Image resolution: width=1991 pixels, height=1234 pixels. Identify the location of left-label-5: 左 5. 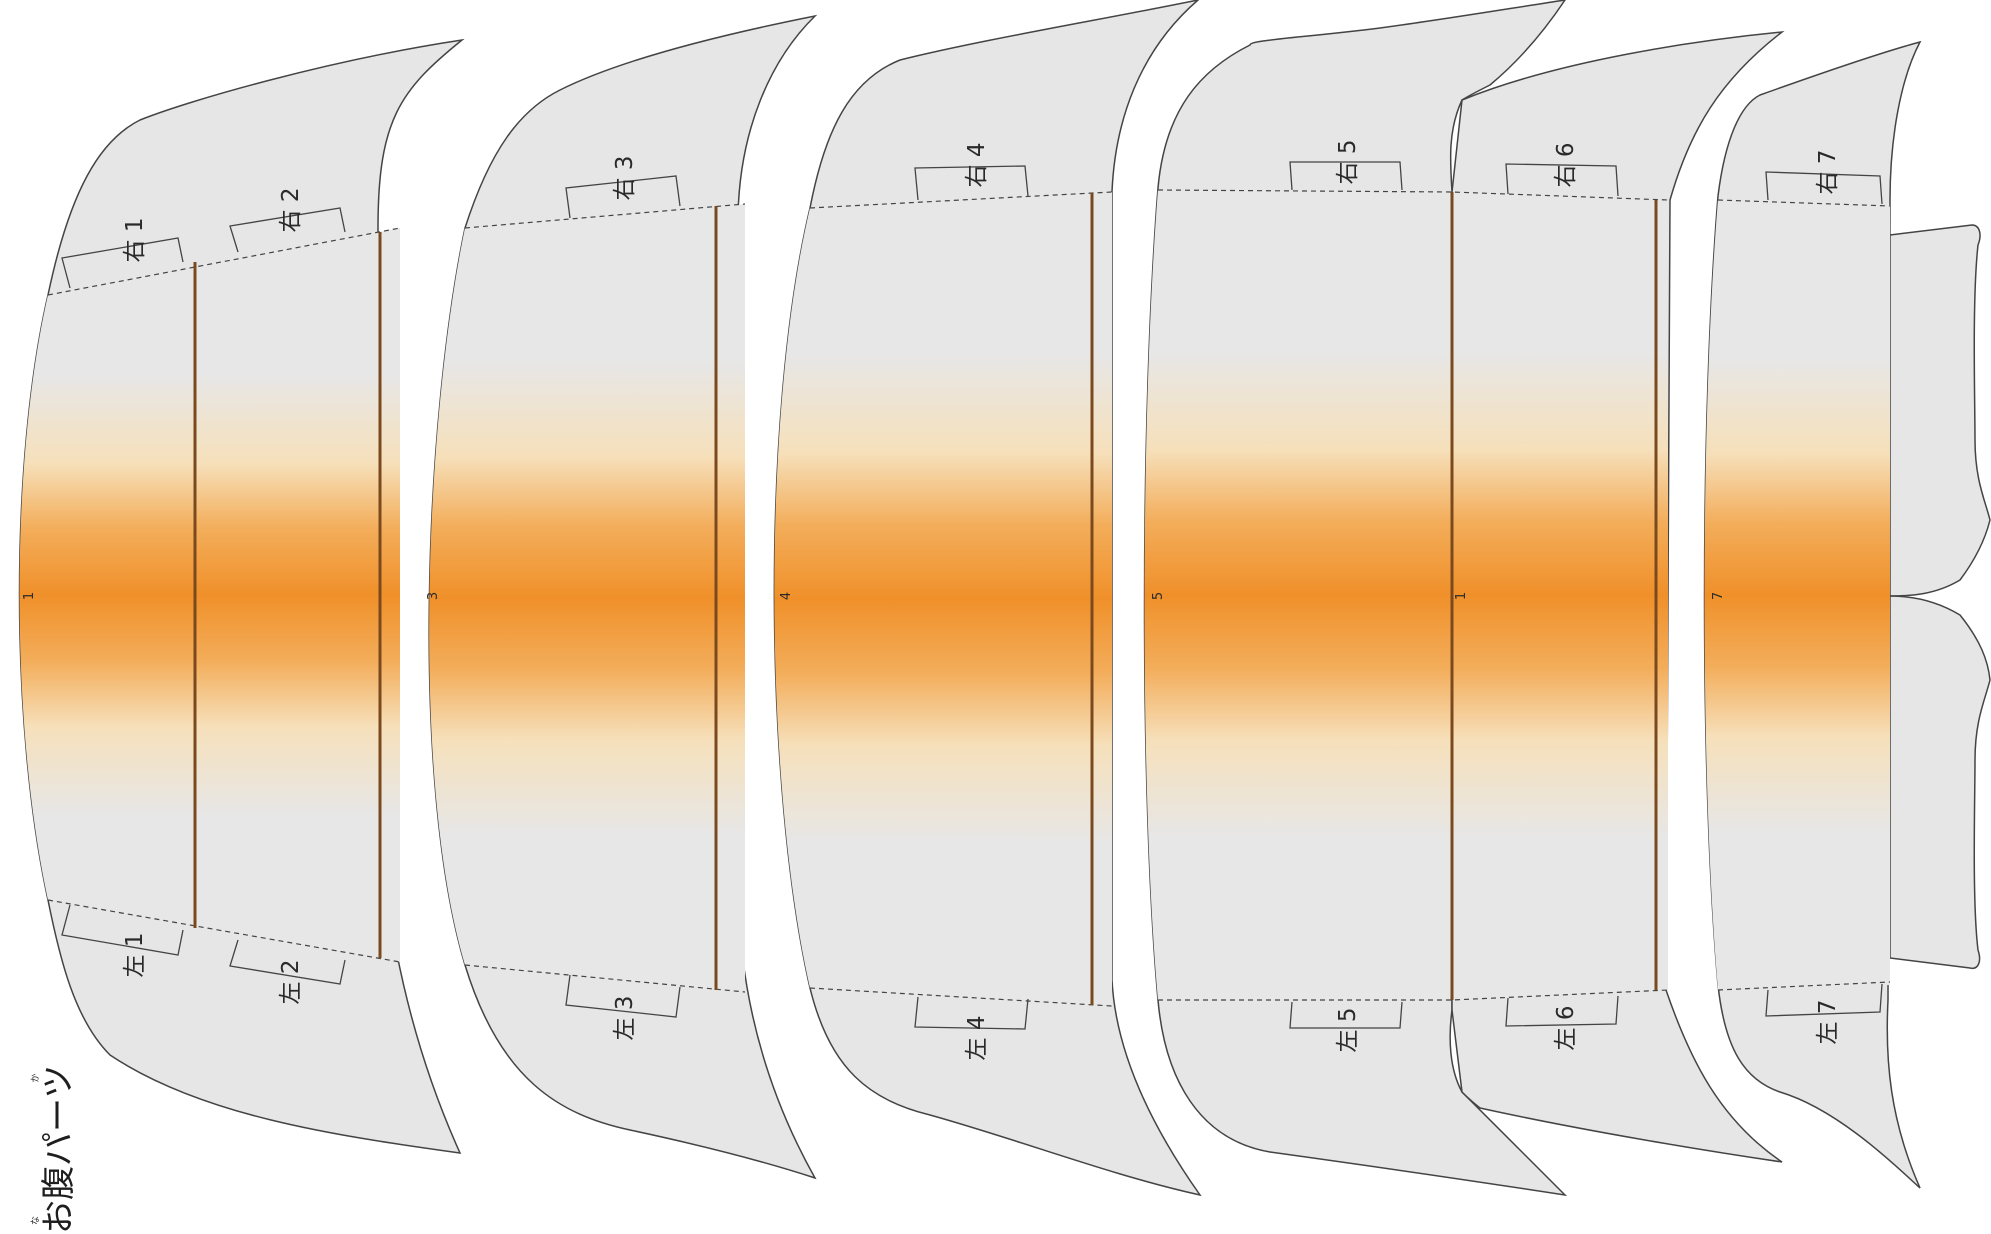
(1348, 1030).